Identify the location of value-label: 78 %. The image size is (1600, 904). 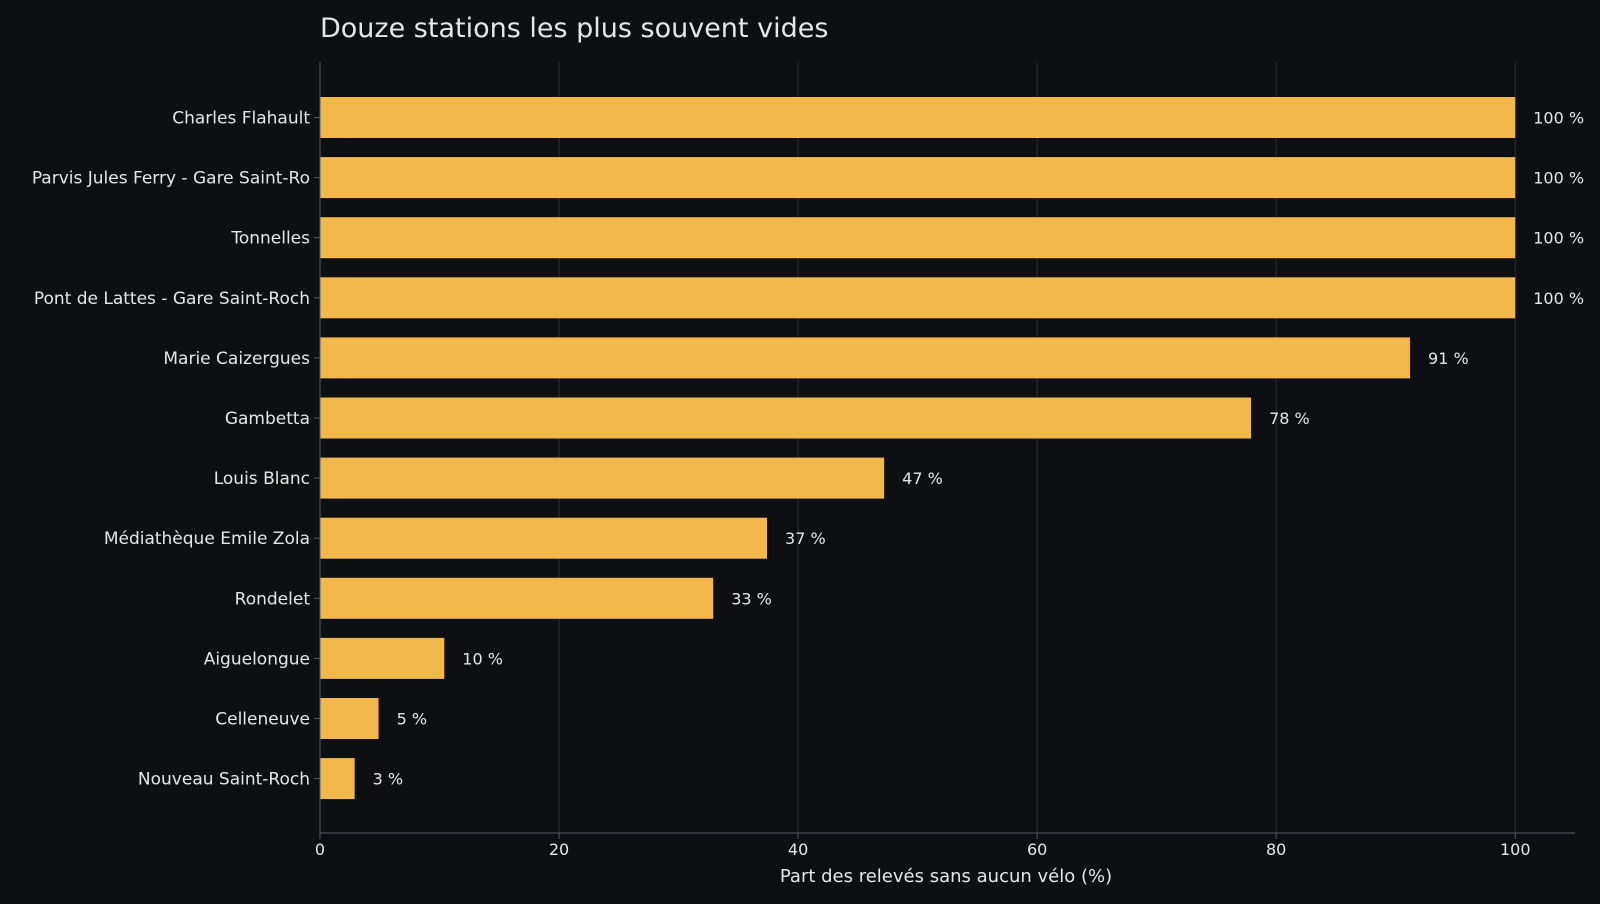
(1289, 418).